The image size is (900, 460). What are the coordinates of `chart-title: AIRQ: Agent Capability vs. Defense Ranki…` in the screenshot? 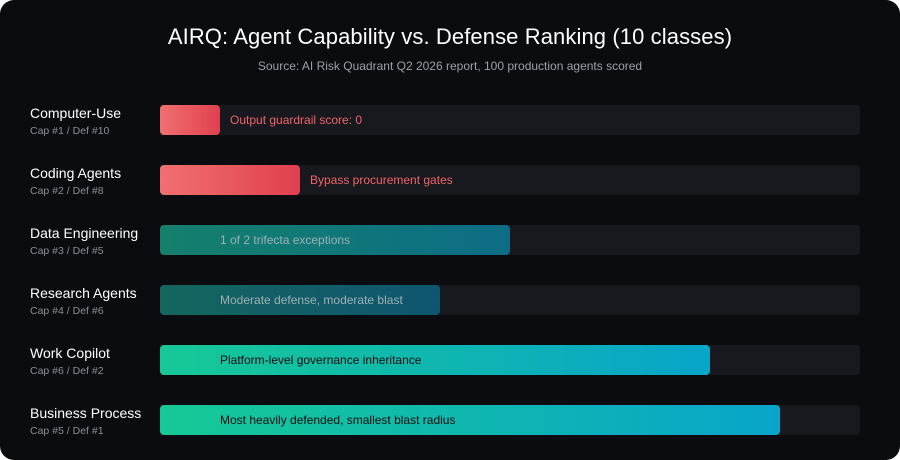 It's located at (450, 36).